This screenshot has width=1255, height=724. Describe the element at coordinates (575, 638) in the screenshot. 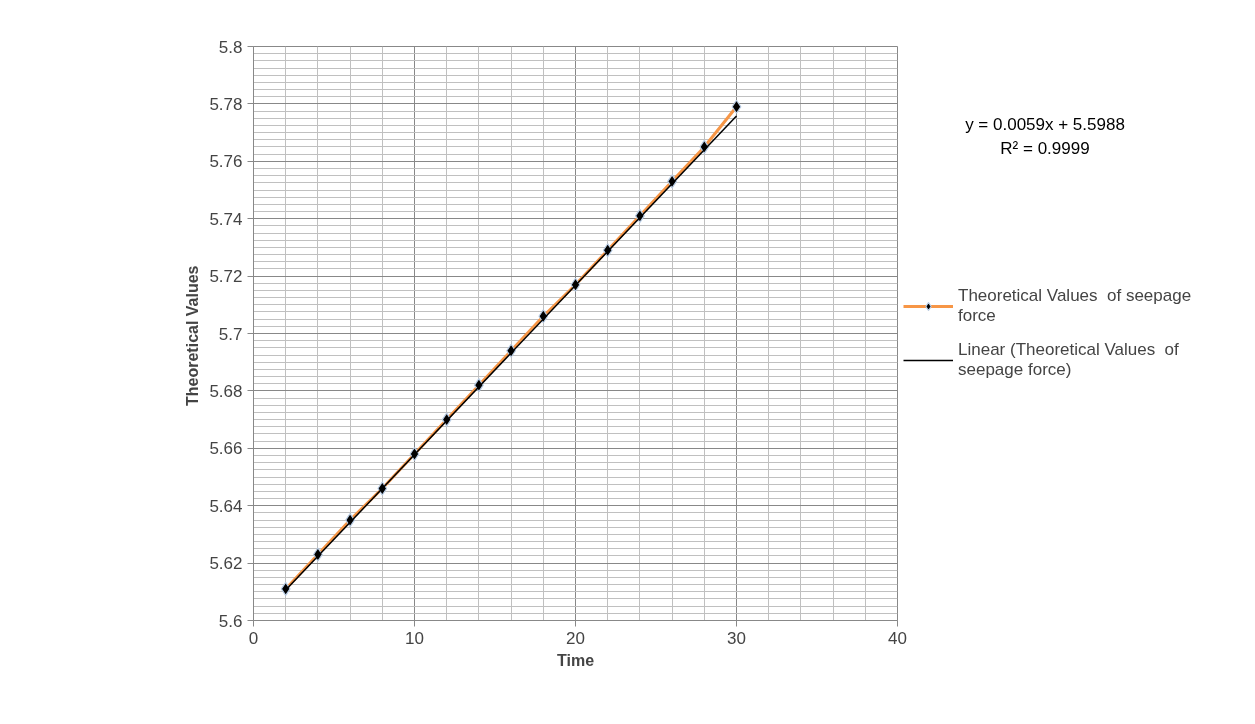

I see `x-tick-label: 20` at that location.